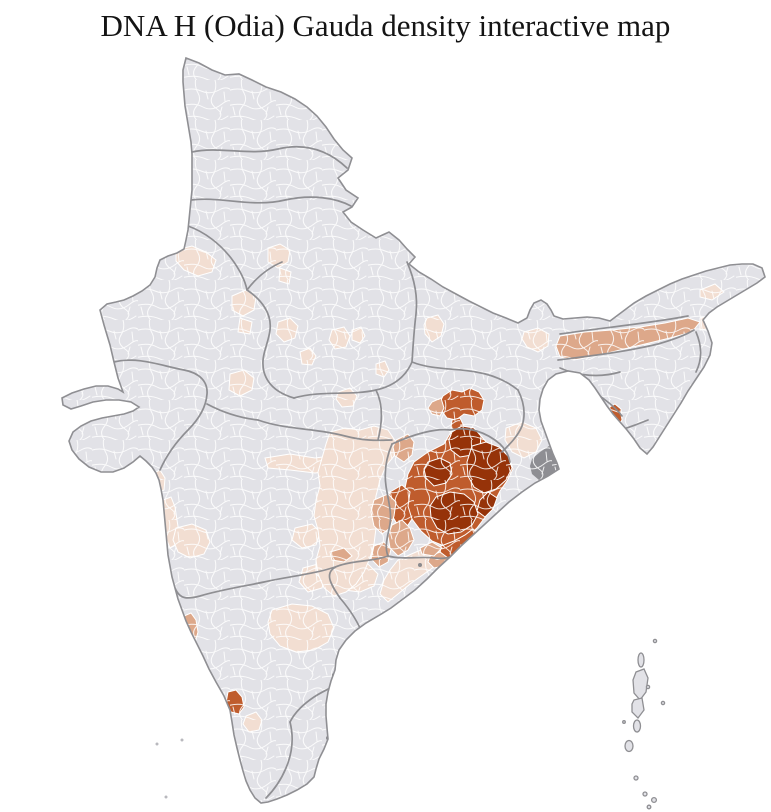  I want to click on lakshadweep-islands, so click(169, 768).